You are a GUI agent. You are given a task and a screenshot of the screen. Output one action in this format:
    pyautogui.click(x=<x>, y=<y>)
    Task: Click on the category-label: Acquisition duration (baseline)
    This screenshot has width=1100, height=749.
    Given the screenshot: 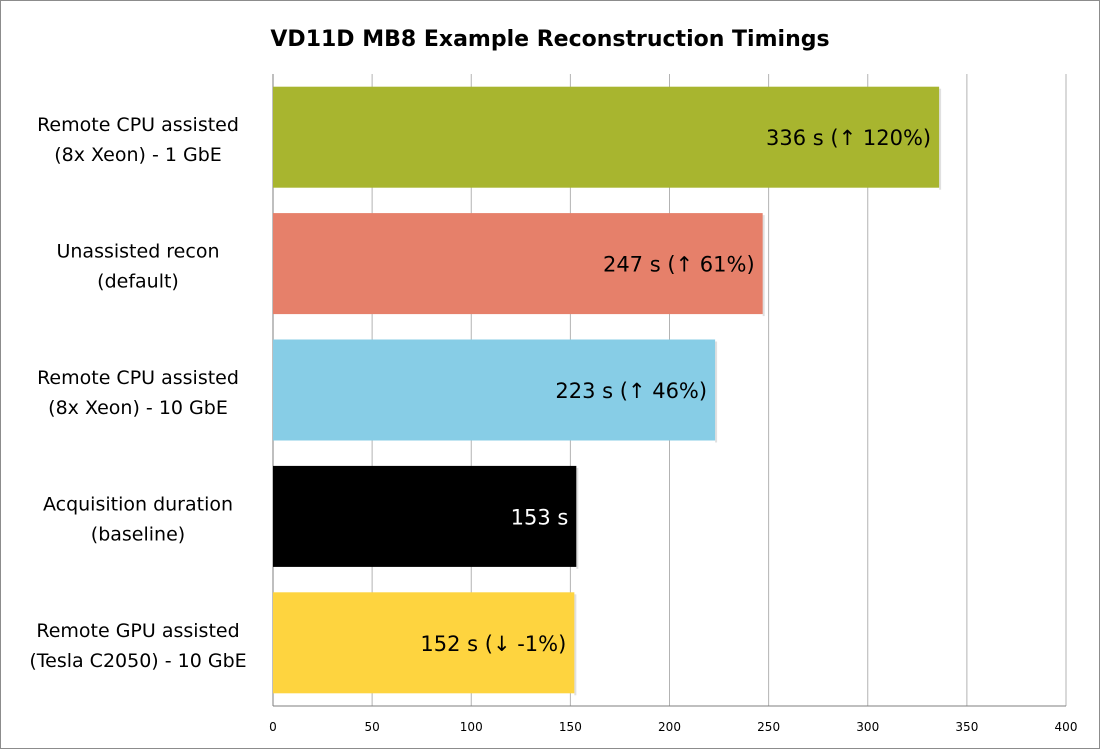 What is the action you would take?
    pyautogui.click(x=138, y=519)
    